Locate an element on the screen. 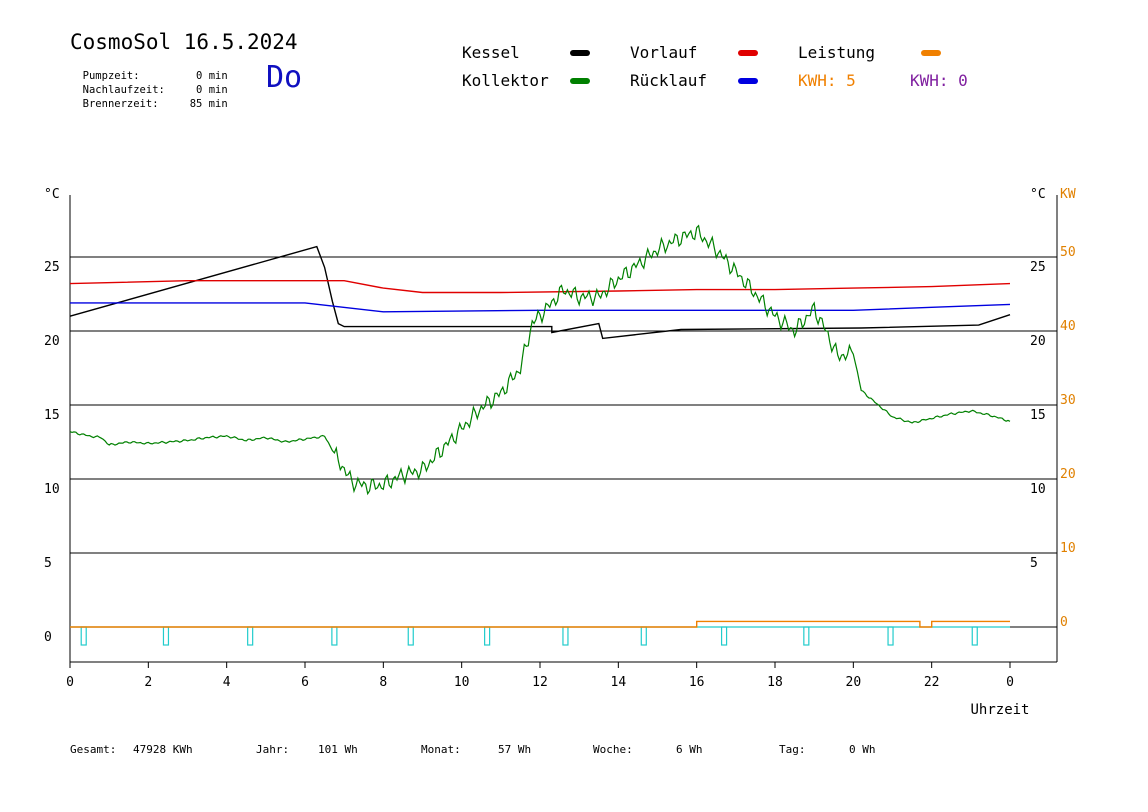 Image resolution: width=1148 pixels, height=812 pixels. footer-woche-label: Woche: is located at coordinates (613, 749).